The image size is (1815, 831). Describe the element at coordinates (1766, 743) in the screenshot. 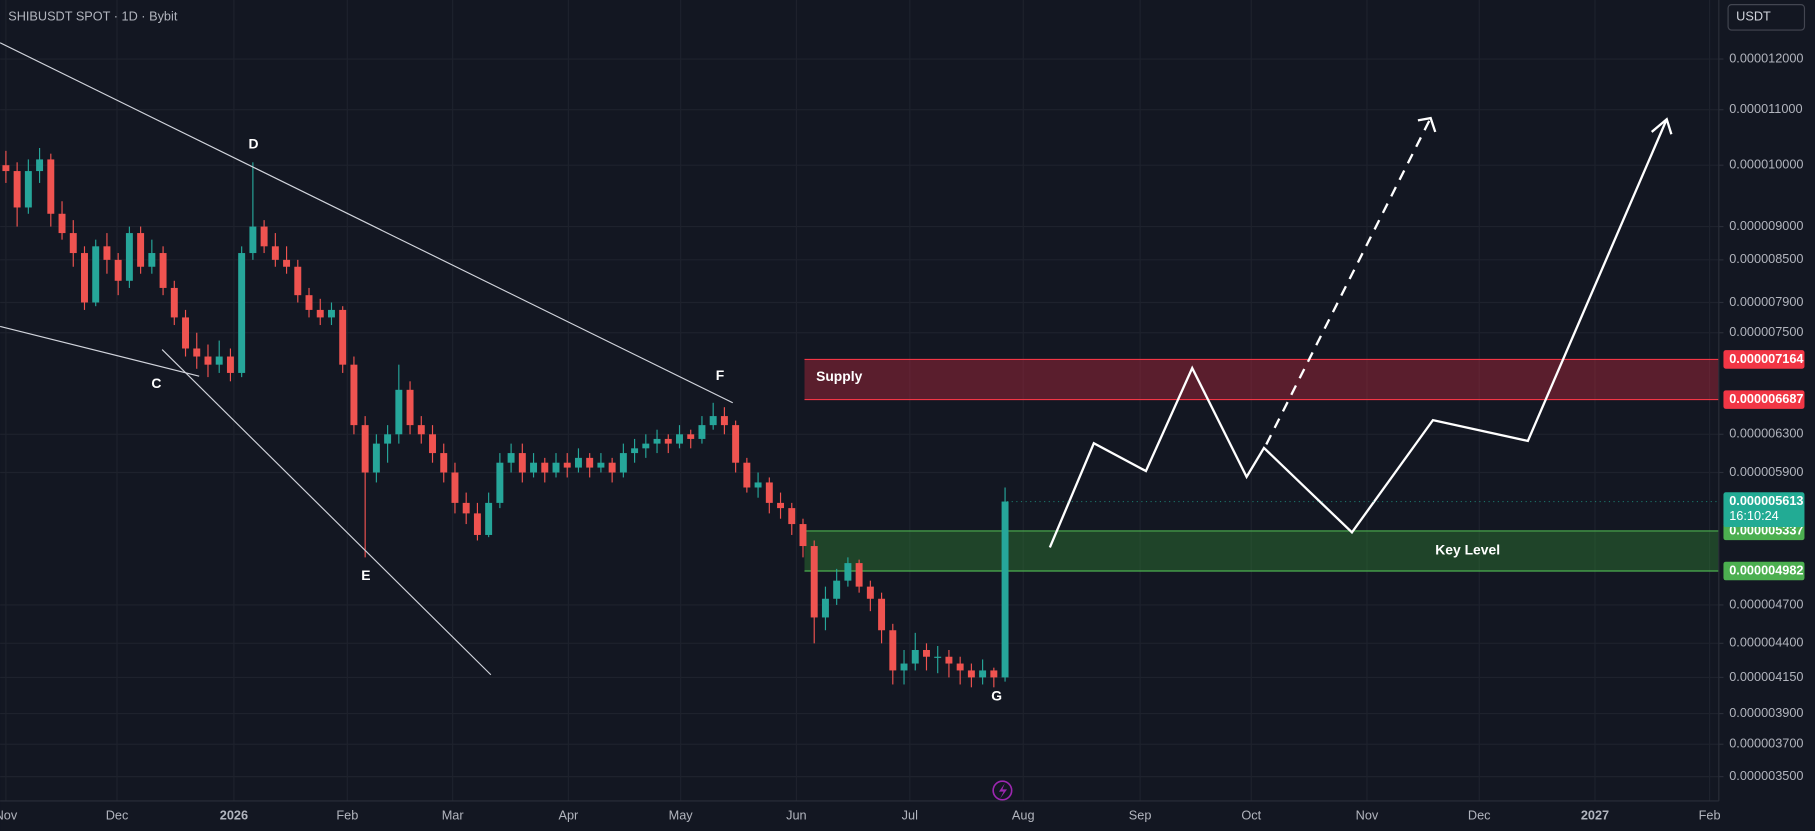

I see `y-tick-label: 0.000003700` at that location.